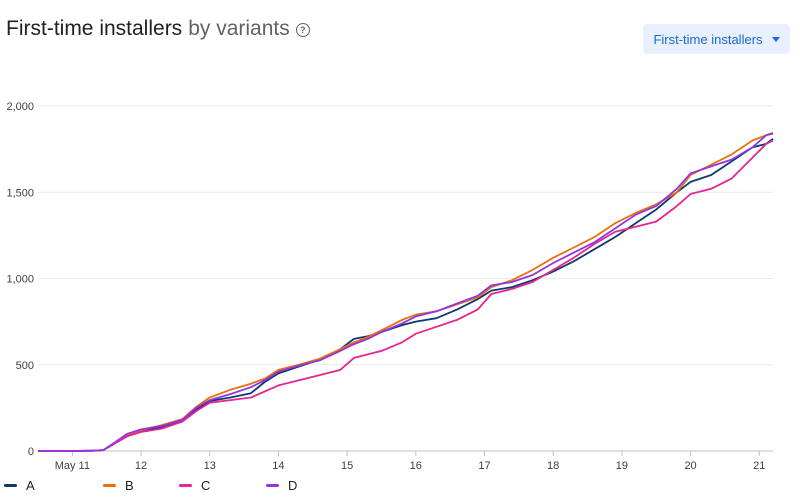  Describe the element at coordinates (347, 466) in the screenshot. I see `x-tick-label: 15` at that location.